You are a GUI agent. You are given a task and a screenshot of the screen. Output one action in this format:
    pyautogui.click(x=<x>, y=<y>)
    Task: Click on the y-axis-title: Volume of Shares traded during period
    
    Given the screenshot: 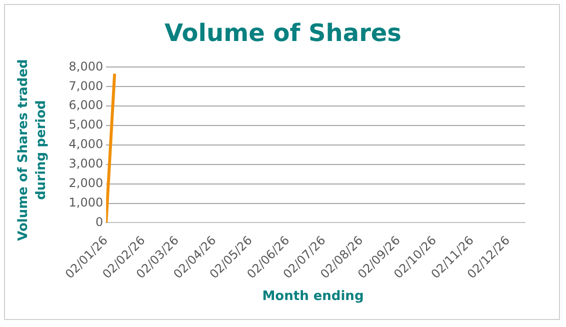 What is the action you would take?
    pyautogui.click(x=32, y=150)
    